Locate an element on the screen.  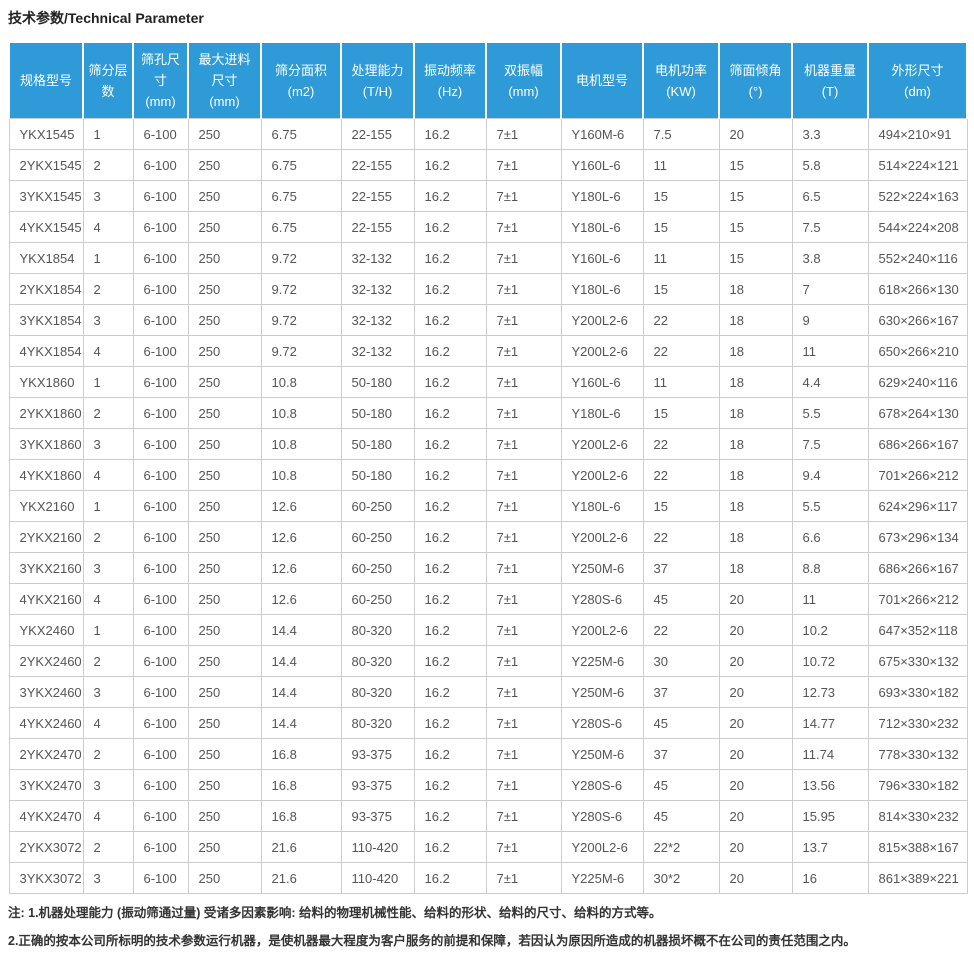
cell-dims: 494×210×91 is located at coordinates (917, 134).